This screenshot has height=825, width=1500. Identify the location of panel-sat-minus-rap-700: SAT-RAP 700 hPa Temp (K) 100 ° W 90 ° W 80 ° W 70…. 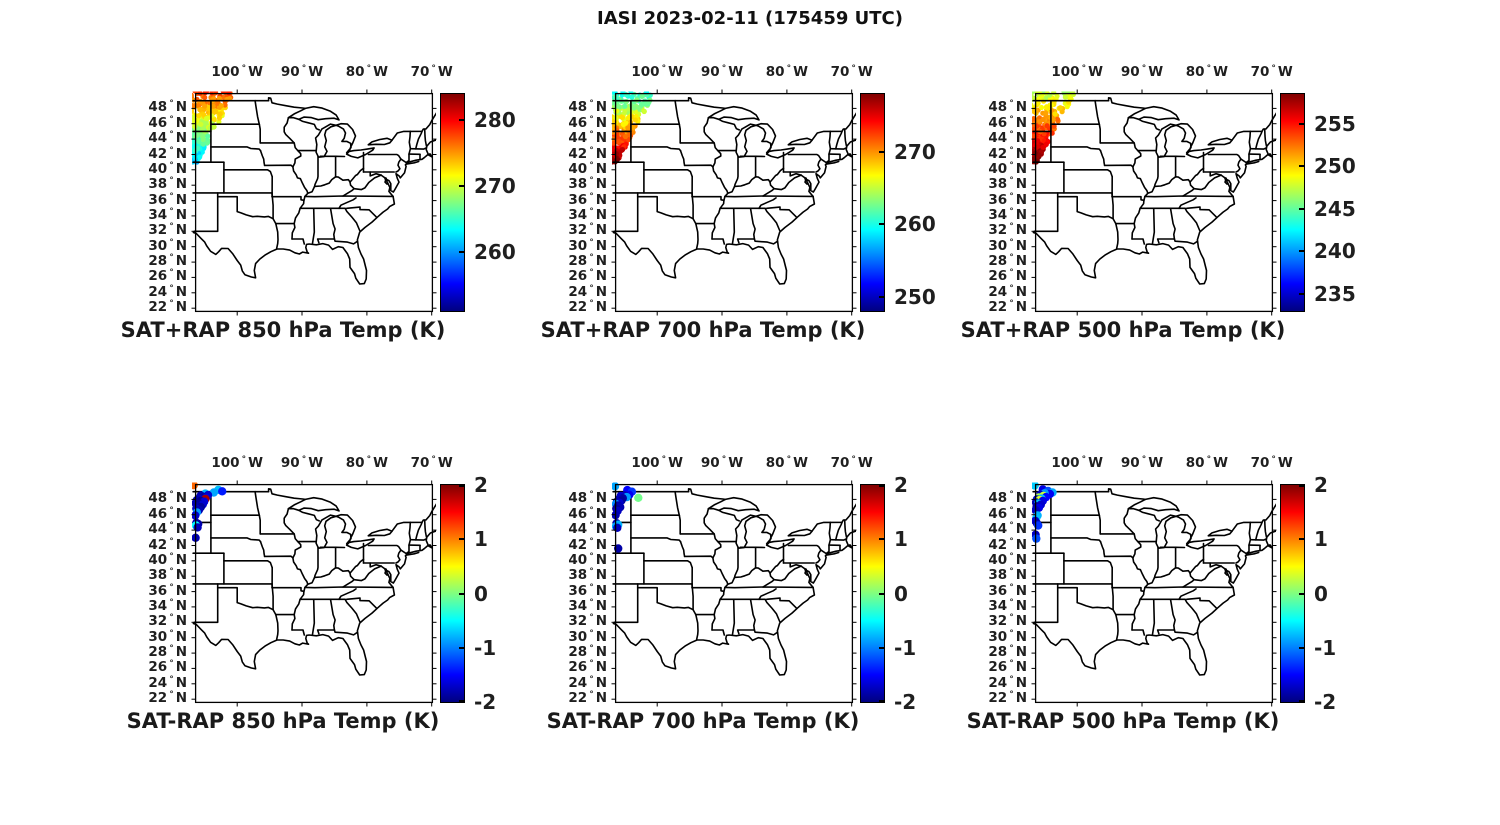
(732, 594).